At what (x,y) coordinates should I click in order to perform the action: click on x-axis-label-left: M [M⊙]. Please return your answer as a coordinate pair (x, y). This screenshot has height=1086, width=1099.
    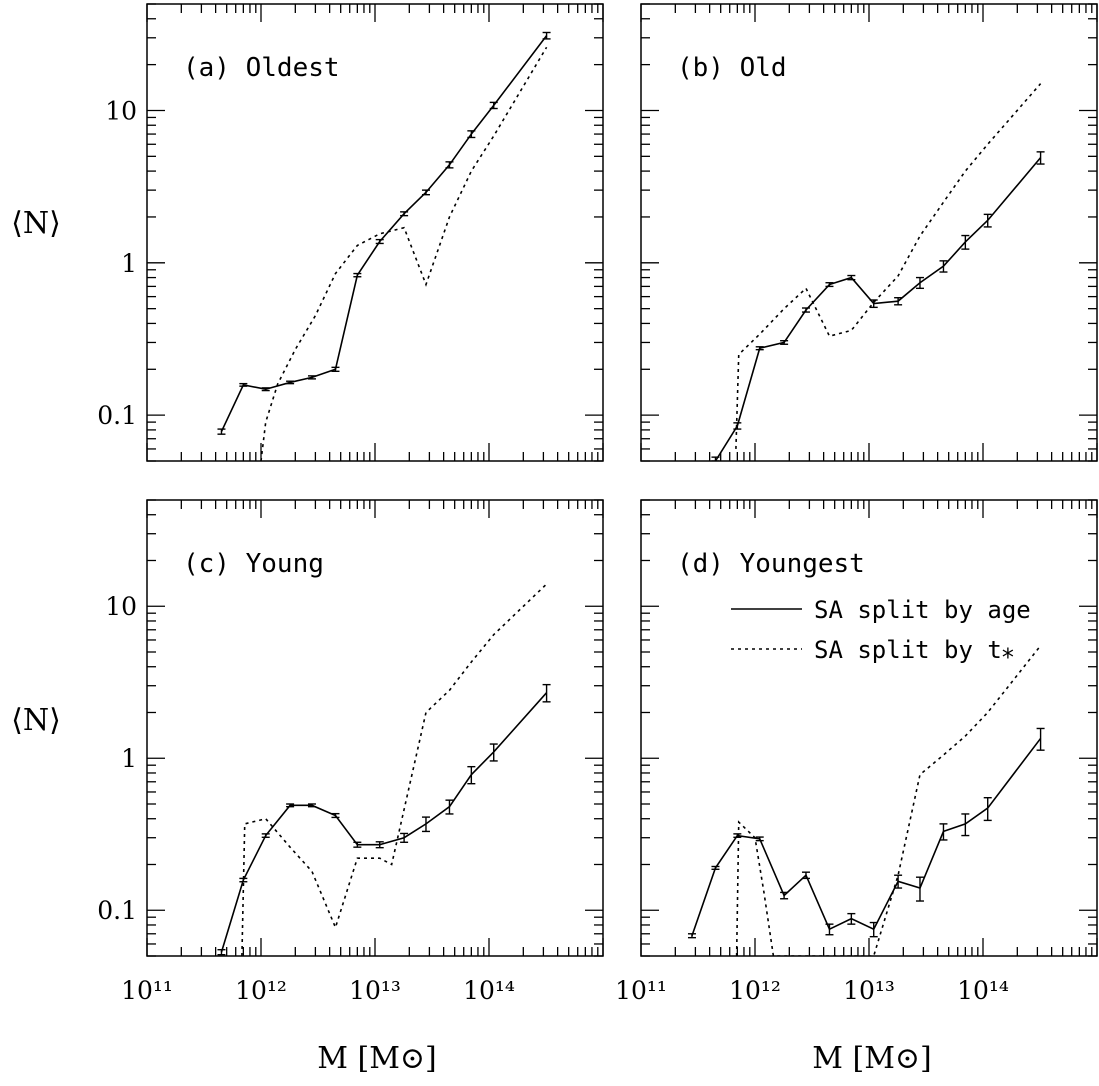
    Looking at the image, I should click on (377, 1058).